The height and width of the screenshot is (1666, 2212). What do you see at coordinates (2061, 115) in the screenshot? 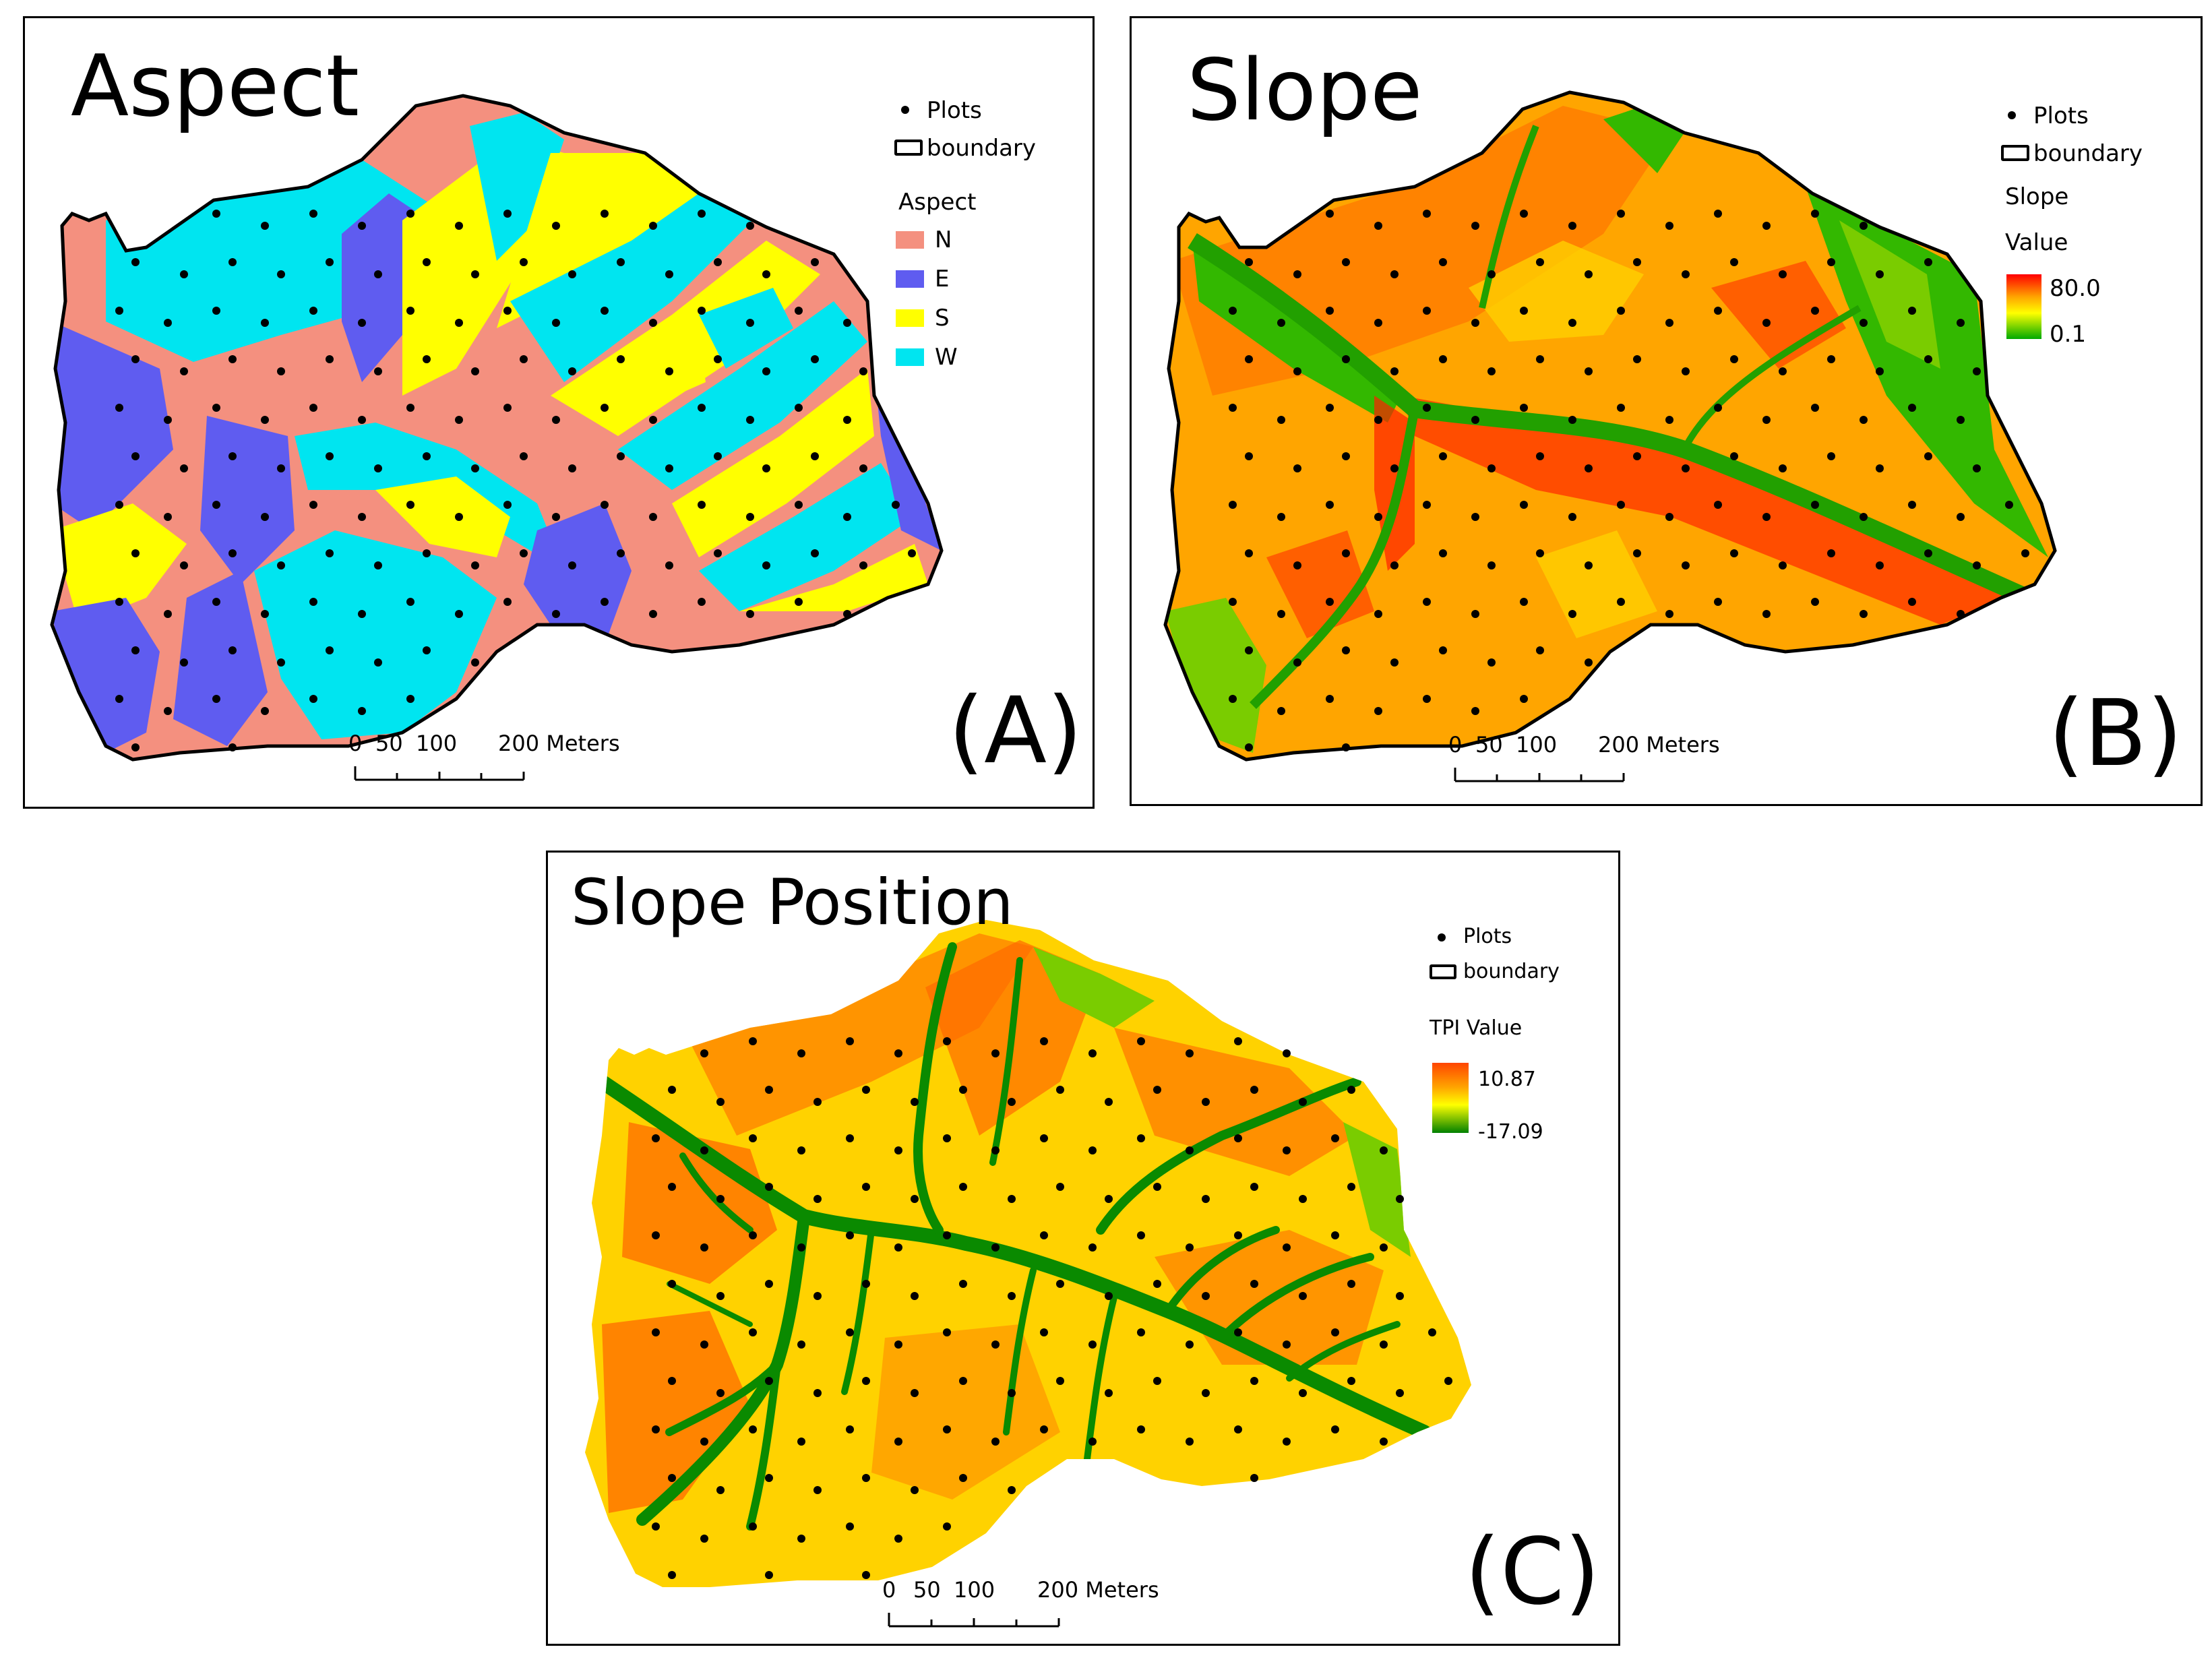
I see `legend-plots-label: Plots` at bounding box center [2061, 115].